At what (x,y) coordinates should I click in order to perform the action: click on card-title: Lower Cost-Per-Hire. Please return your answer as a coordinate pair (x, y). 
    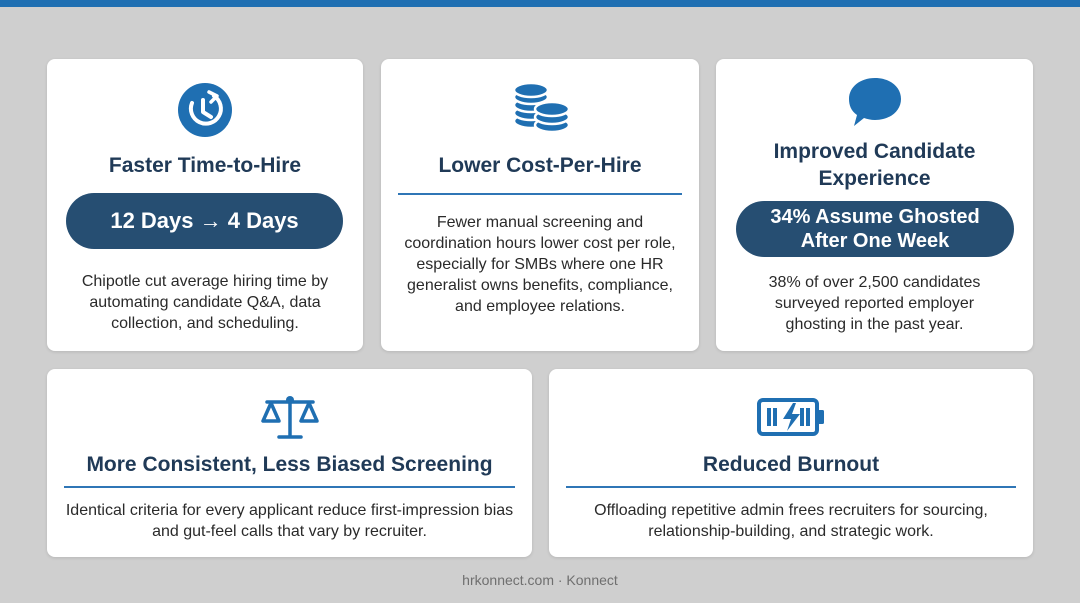
    Looking at the image, I should click on (540, 165).